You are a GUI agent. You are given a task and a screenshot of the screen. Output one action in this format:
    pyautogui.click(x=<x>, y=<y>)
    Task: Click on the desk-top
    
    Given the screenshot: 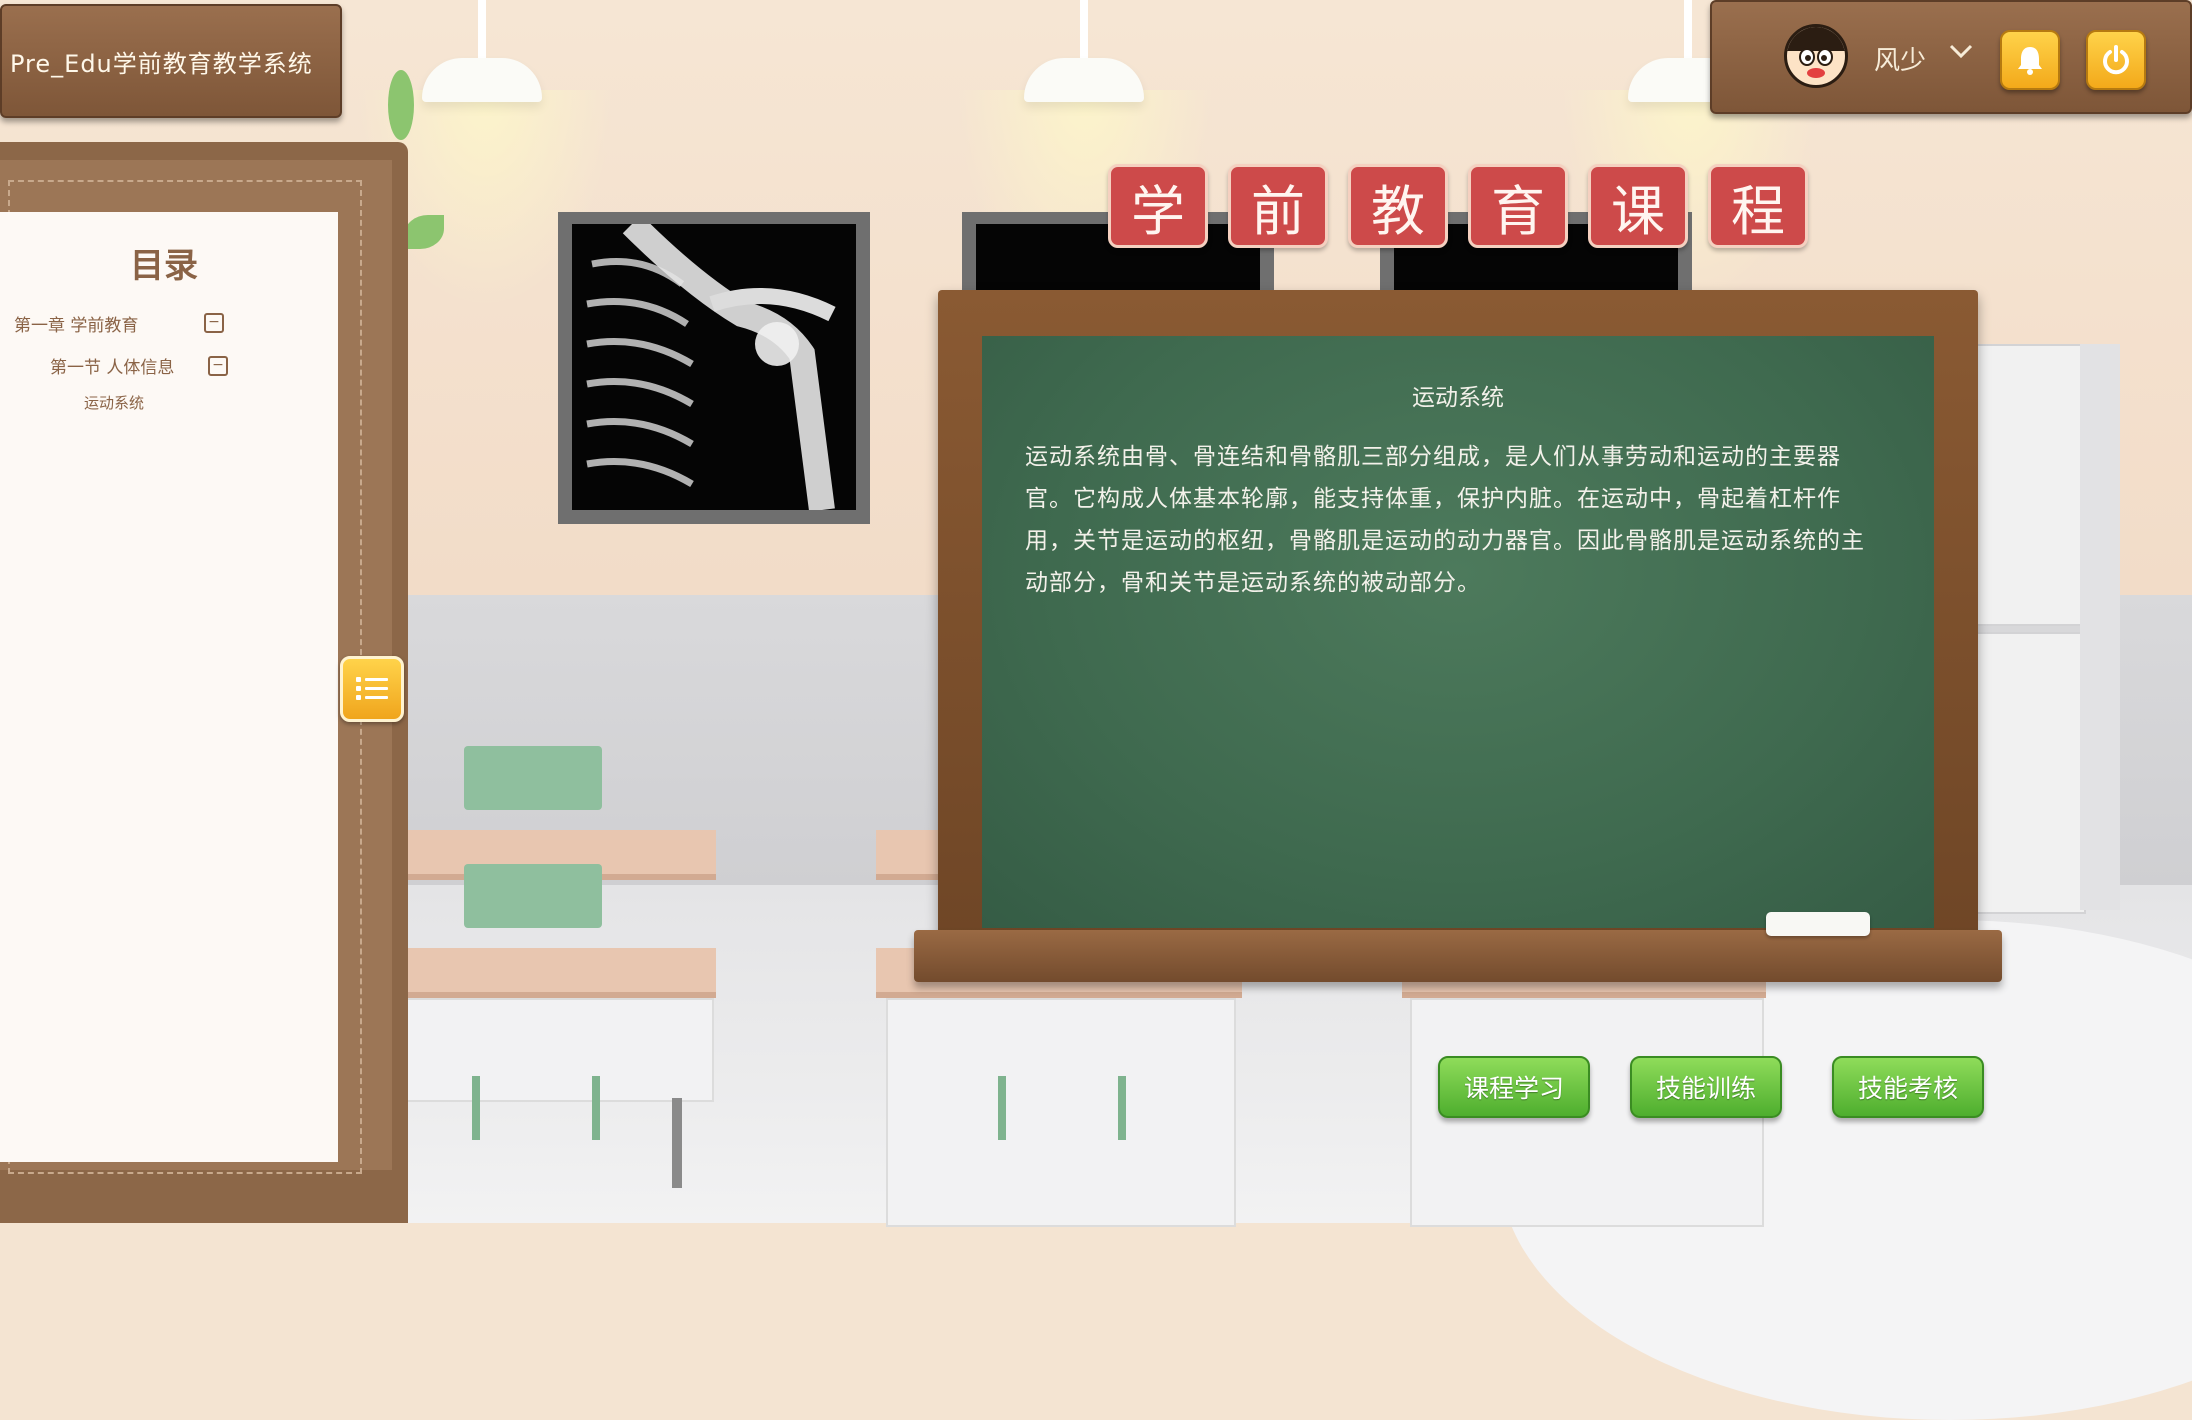 What is the action you would take?
    pyautogui.click(x=558, y=973)
    